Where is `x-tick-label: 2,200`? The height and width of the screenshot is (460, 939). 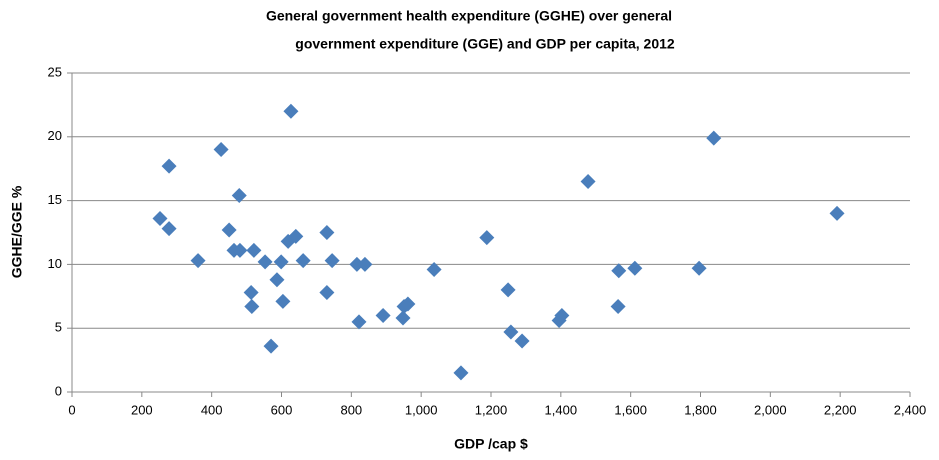
x-tick-label: 2,200 is located at coordinates (840, 409).